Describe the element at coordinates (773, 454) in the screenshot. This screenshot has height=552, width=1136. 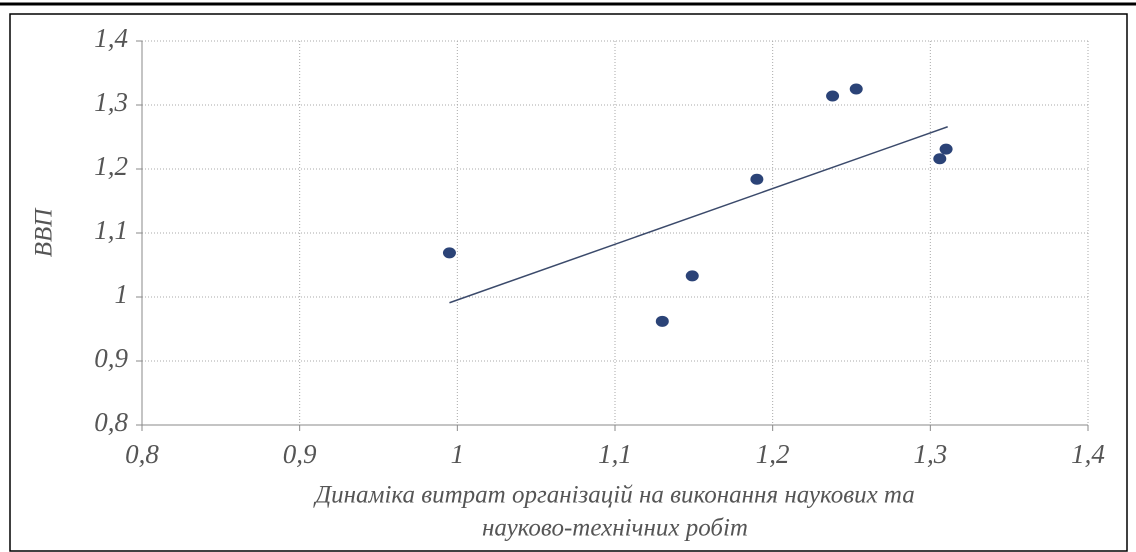
I see `x-tick-label: 1,2` at that location.